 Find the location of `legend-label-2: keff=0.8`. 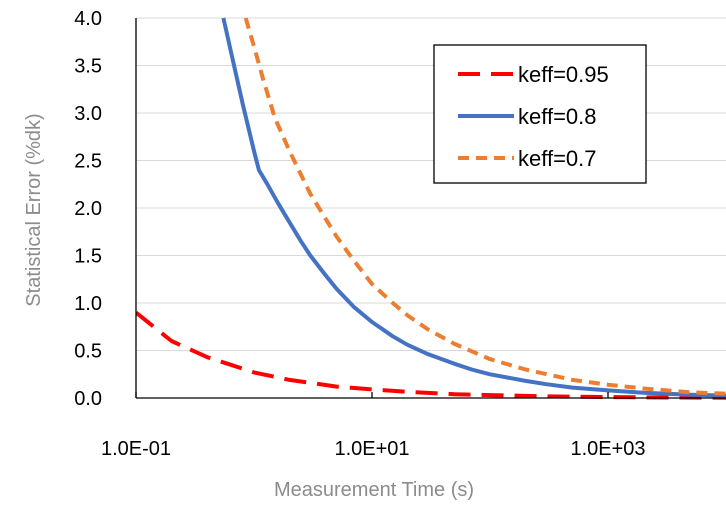

legend-label-2: keff=0.8 is located at coordinates (557, 116).